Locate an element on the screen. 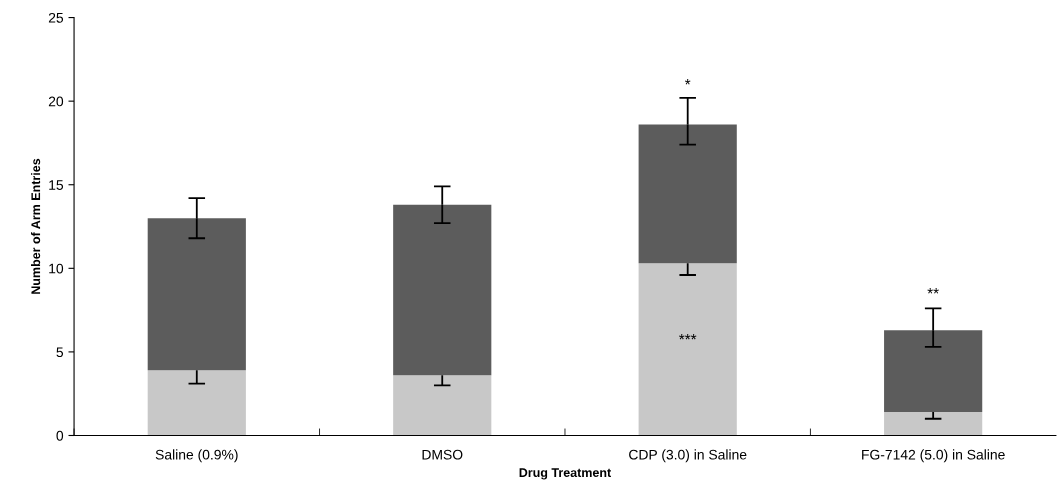  y-tick-label: 0 is located at coordinates (60, 435).